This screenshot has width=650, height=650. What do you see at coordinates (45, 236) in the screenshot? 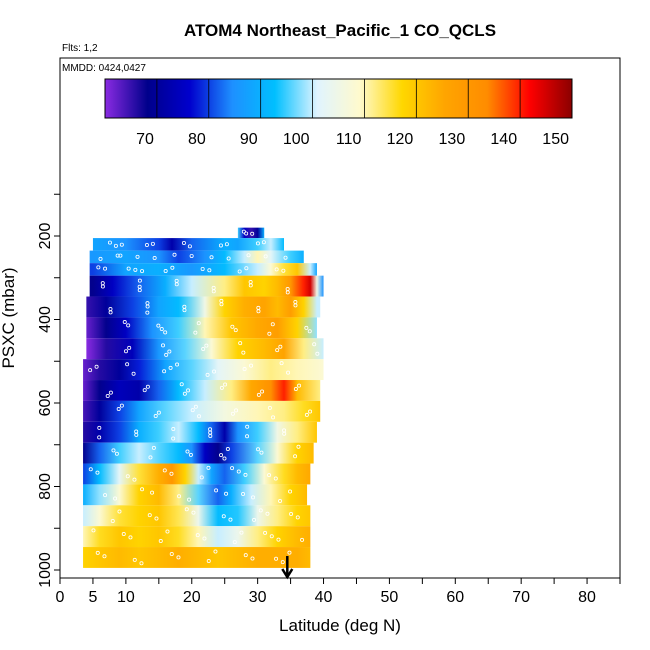
I see `y-tick-label: 200` at bounding box center [45, 236].